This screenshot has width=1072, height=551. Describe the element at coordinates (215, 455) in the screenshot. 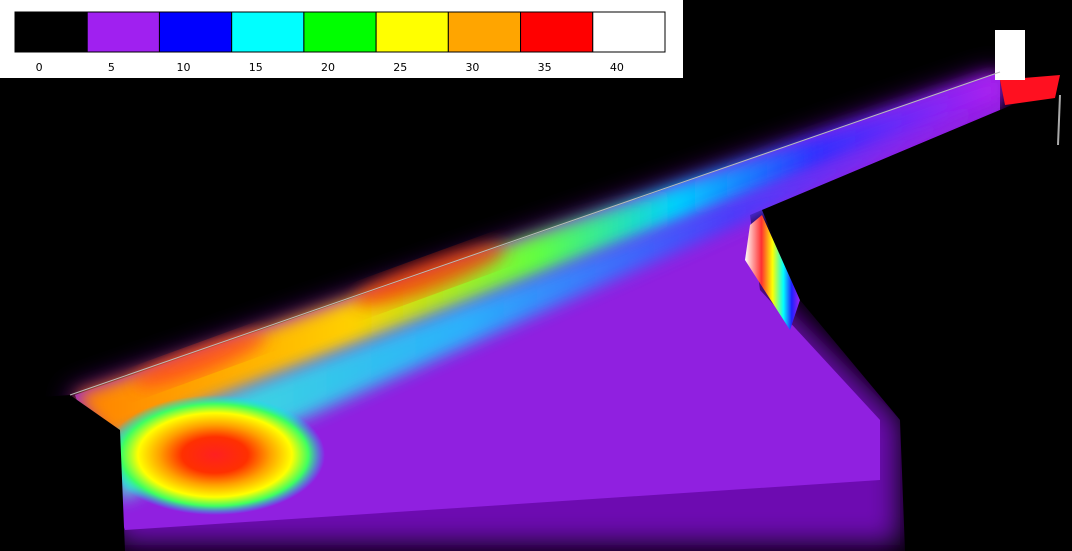

I see `hot-spot` at that location.